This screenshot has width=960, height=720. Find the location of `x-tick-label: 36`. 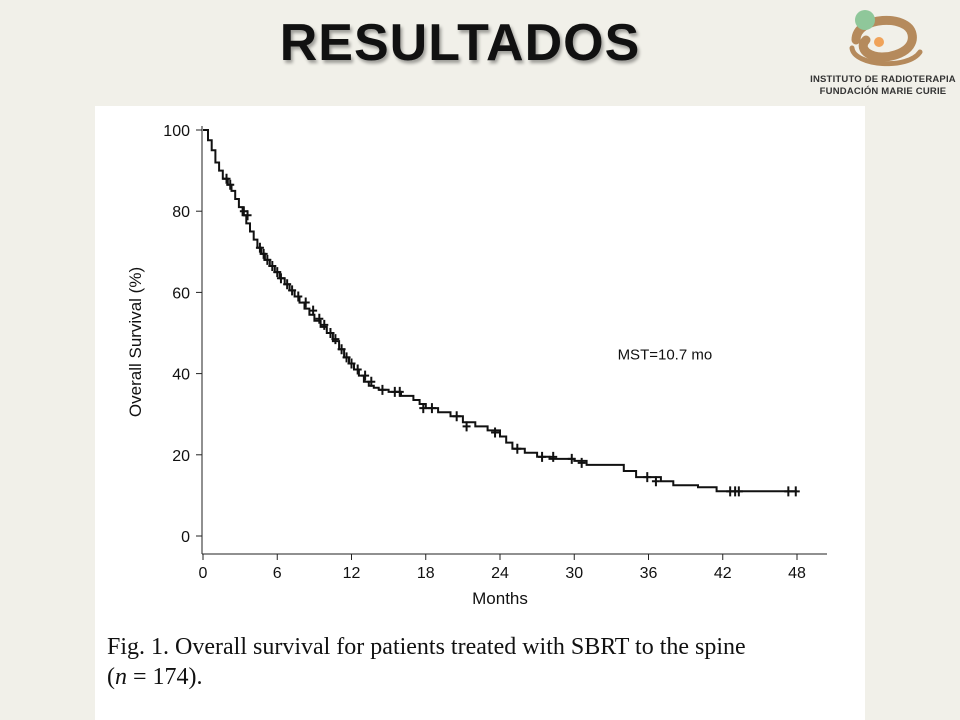

x-tick-label: 36 is located at coordinates (649, 573).